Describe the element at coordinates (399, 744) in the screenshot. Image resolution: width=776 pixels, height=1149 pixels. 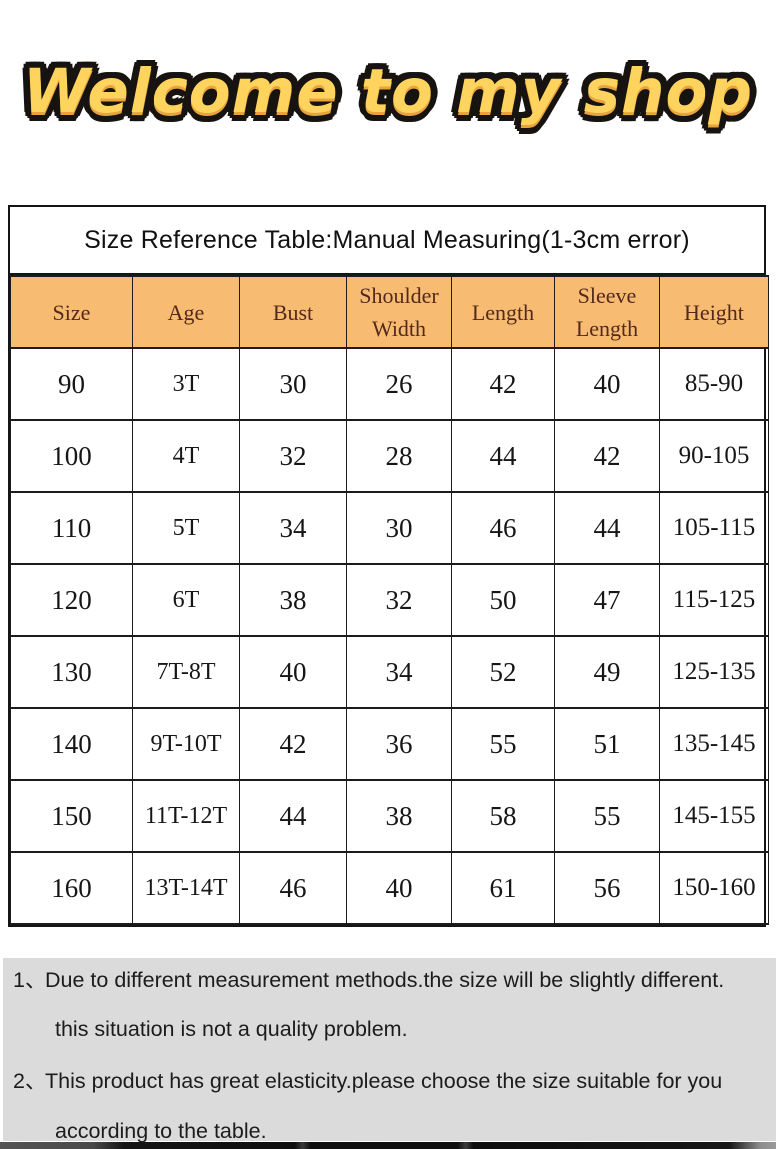
I see `cell-shoulder: 36` at that location.